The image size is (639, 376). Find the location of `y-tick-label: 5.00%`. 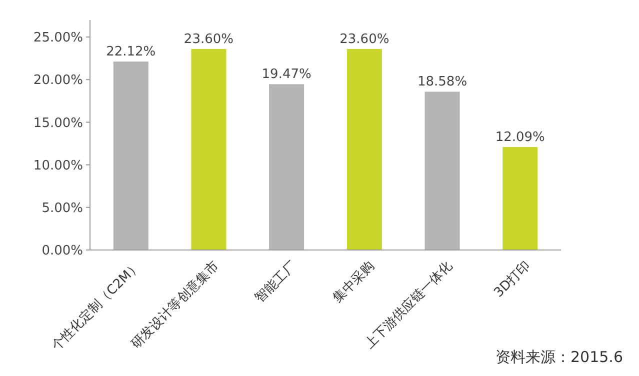

y-tick-label: 5.00% is located at coordinates (62, 208).